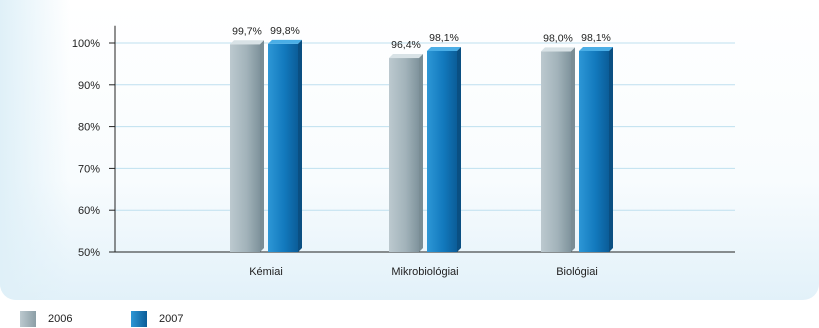  What do you see at coordinates (421, 153) in the screenshot?
I see `bar-2006-mikrobiológiai-side` at bounding box center [421, 153].